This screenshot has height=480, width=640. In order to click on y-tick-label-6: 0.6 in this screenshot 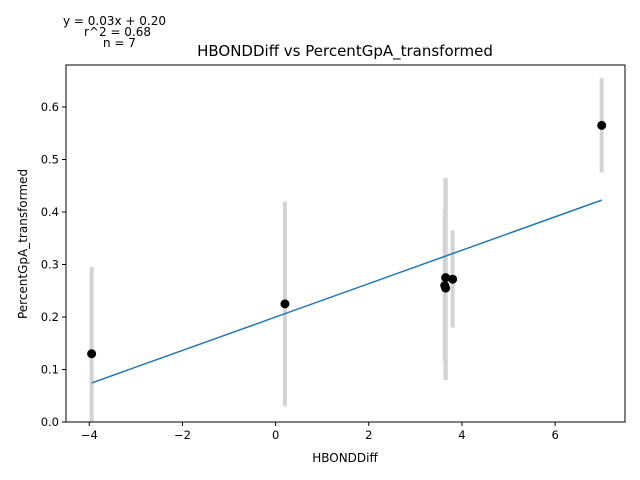, I will do `click(50, 107)`.